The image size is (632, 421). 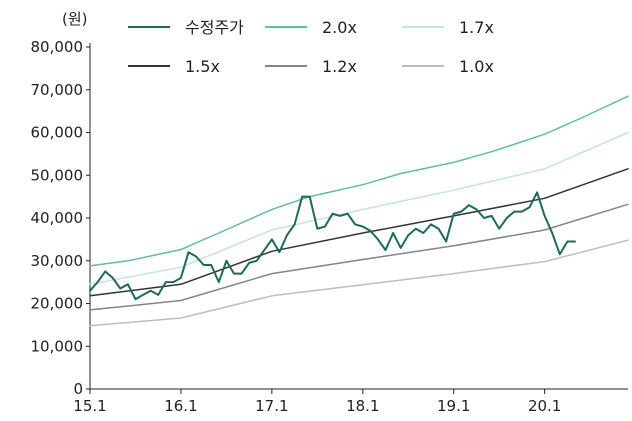 What do you see at coordinates (476, 66) in the screenshot?
I see `legend-label: 1.0x` at bounding box center [476, 66].